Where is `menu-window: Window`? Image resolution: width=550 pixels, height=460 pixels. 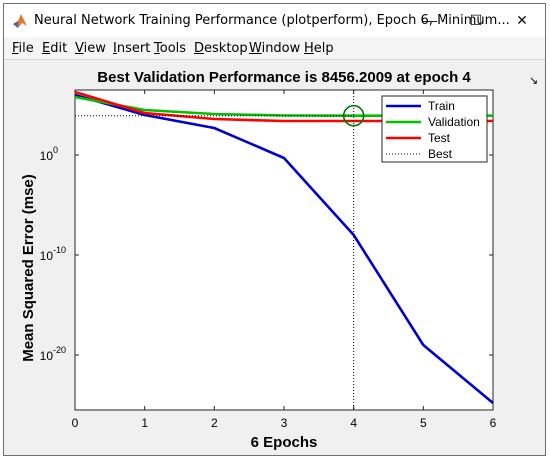
menu-window: Window is located at coordinates (275, 48).